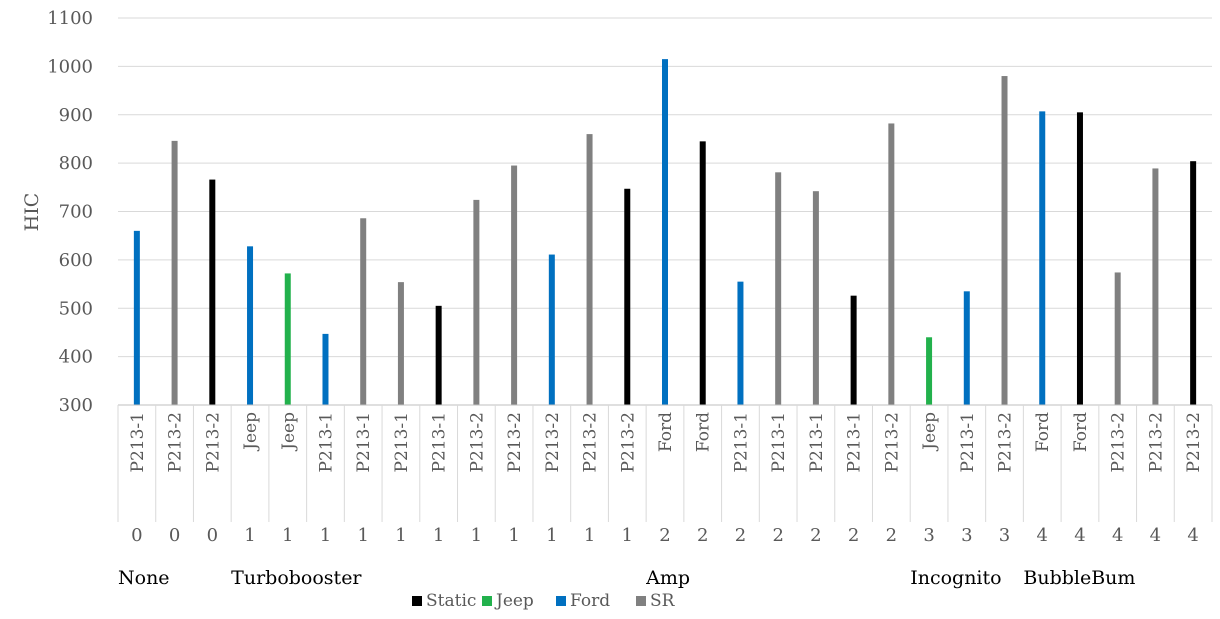 This screenshot has height=619, width=1220. What do you see at coordinates (76, 308) in the screenshot?
I see `y-tick-label: 500` at bounding box center [76, 308].